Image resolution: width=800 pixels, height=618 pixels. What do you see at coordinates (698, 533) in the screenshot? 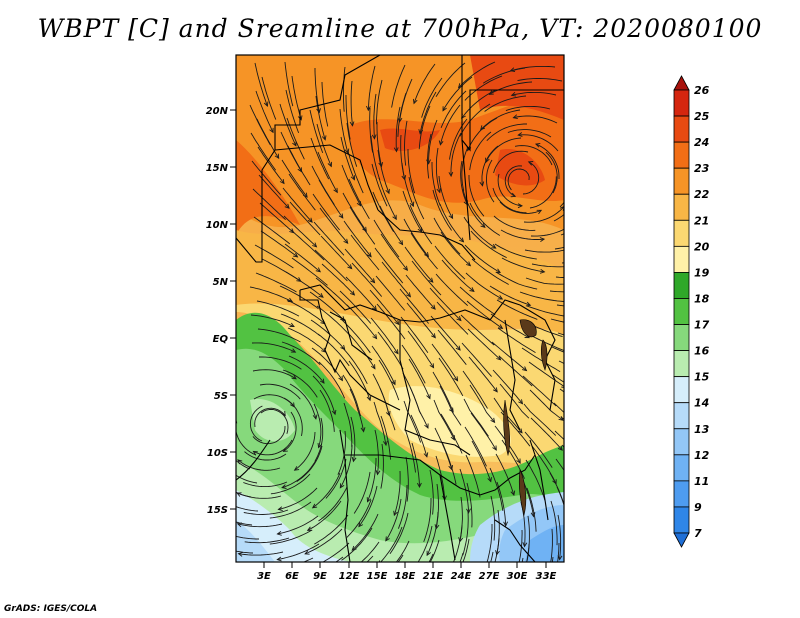
I see `colorbar-label: 7` at bounding box center [698, 533].